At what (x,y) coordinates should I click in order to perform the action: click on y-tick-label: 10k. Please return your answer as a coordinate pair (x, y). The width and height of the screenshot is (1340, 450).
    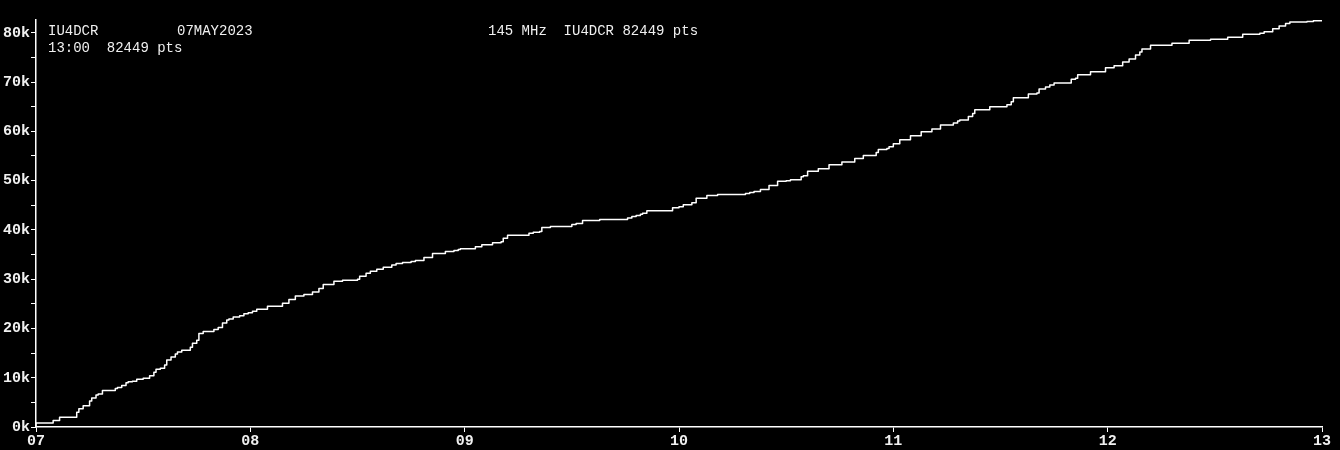
    Looking at the image, I should click on (16, 378).